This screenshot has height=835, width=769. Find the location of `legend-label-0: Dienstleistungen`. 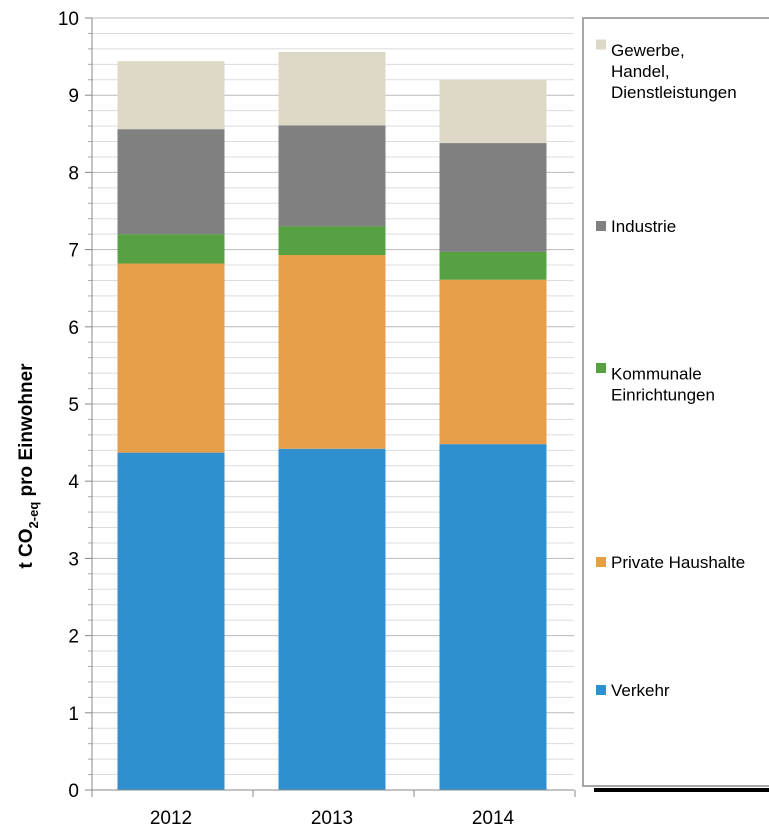

legend-label-0: Dienstleistungen is located at coordinates (674, 92).